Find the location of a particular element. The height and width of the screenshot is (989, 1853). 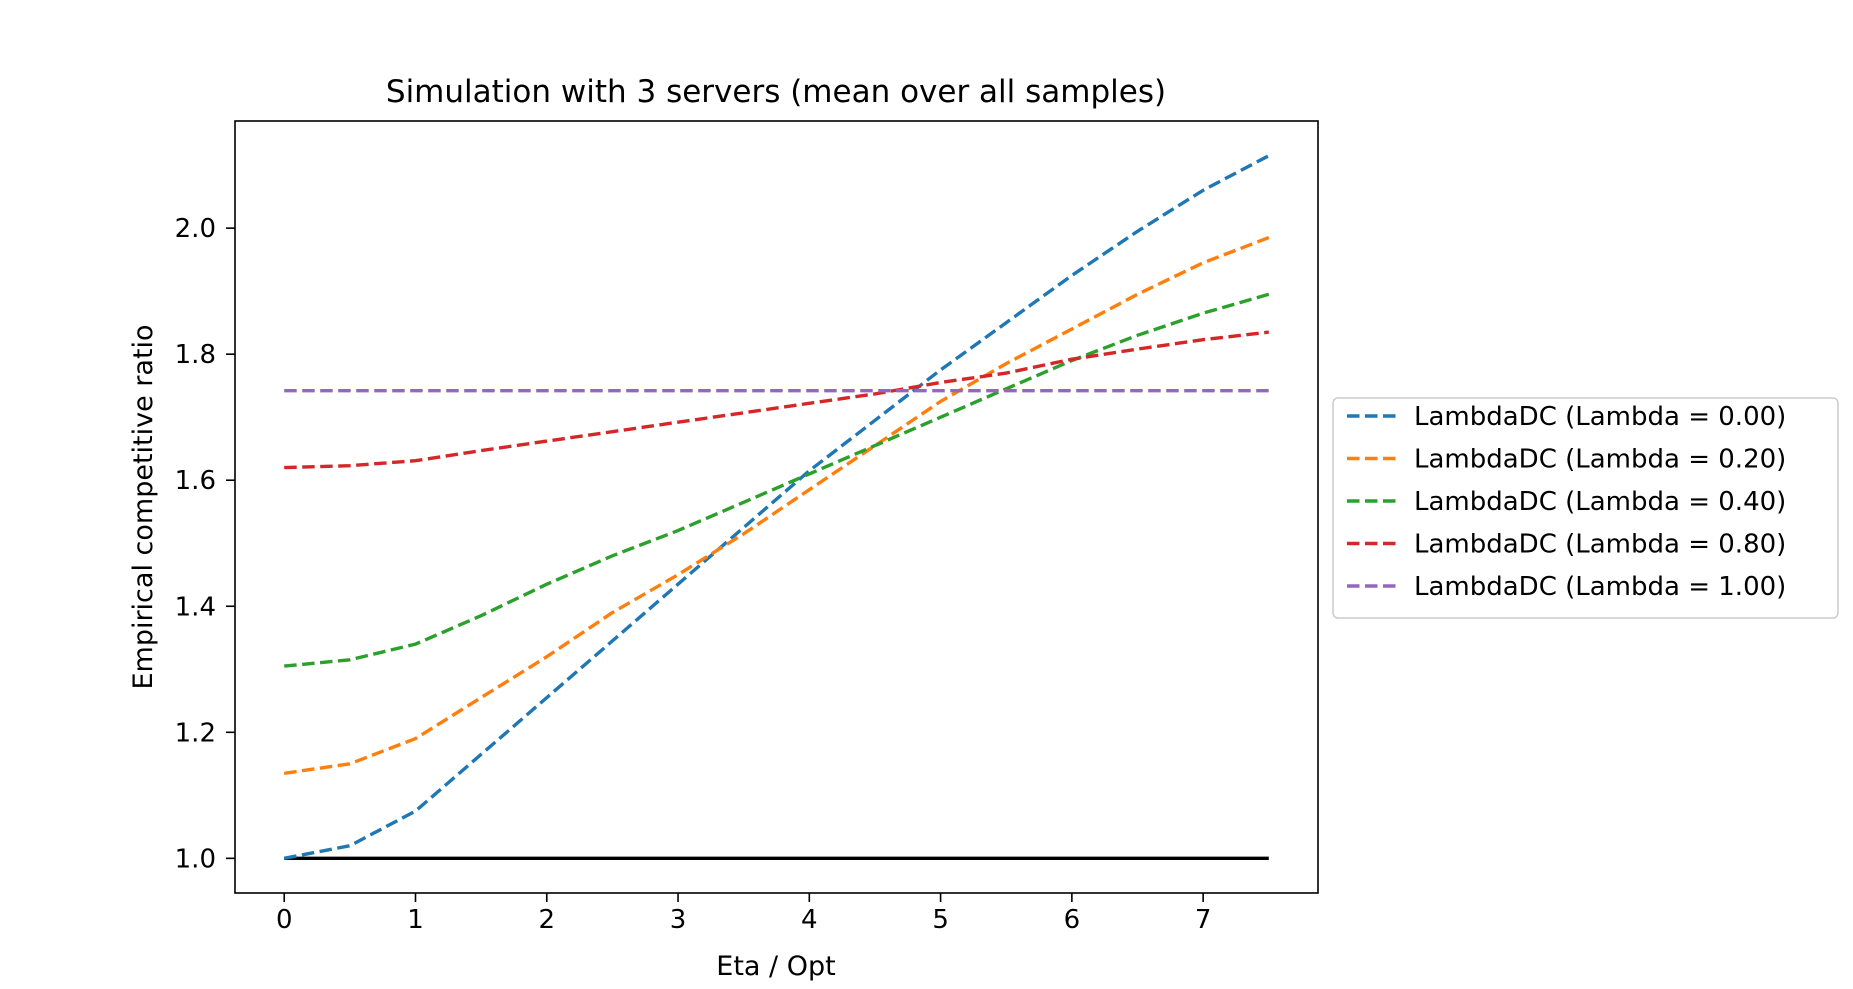

legend-frame is located at coordinates (1585, 508).